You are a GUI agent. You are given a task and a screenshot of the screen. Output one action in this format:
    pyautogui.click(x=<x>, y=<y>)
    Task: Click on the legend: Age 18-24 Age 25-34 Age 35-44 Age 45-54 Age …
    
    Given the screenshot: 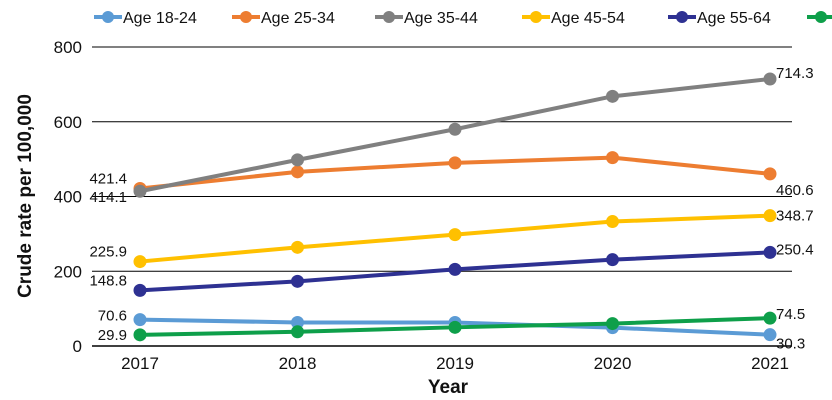 What is the action you would take?
    pyautogui.click(x=463, y=18)
    